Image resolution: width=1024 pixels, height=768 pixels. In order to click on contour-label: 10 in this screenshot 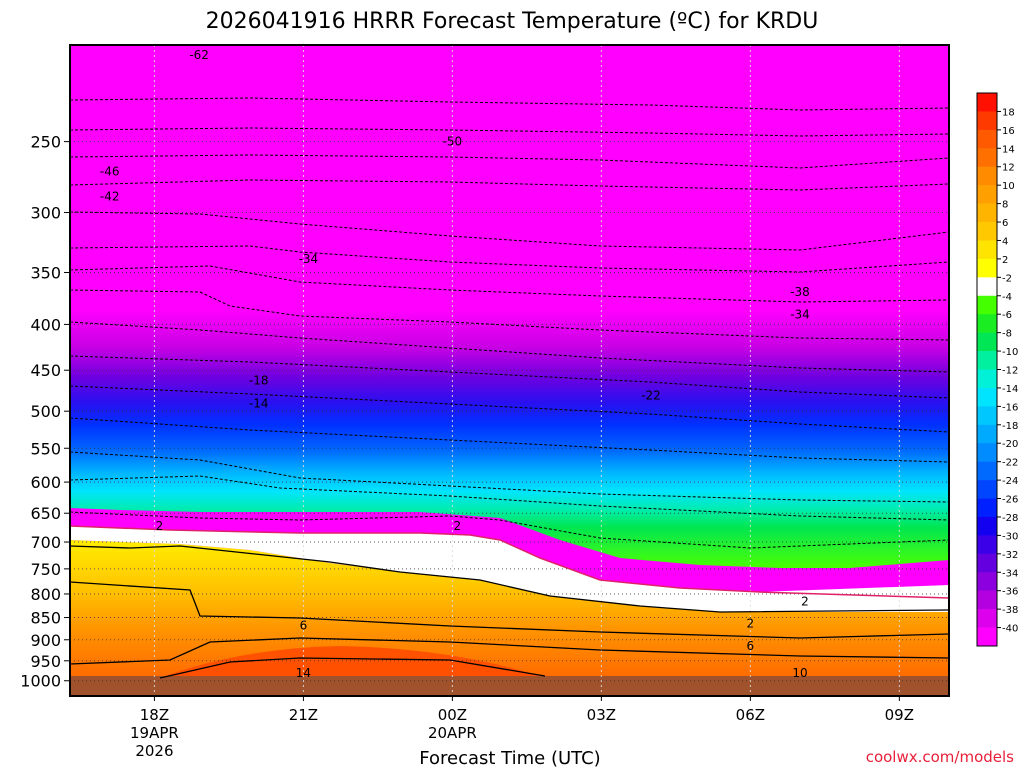, I will do `click(799, 673)`.